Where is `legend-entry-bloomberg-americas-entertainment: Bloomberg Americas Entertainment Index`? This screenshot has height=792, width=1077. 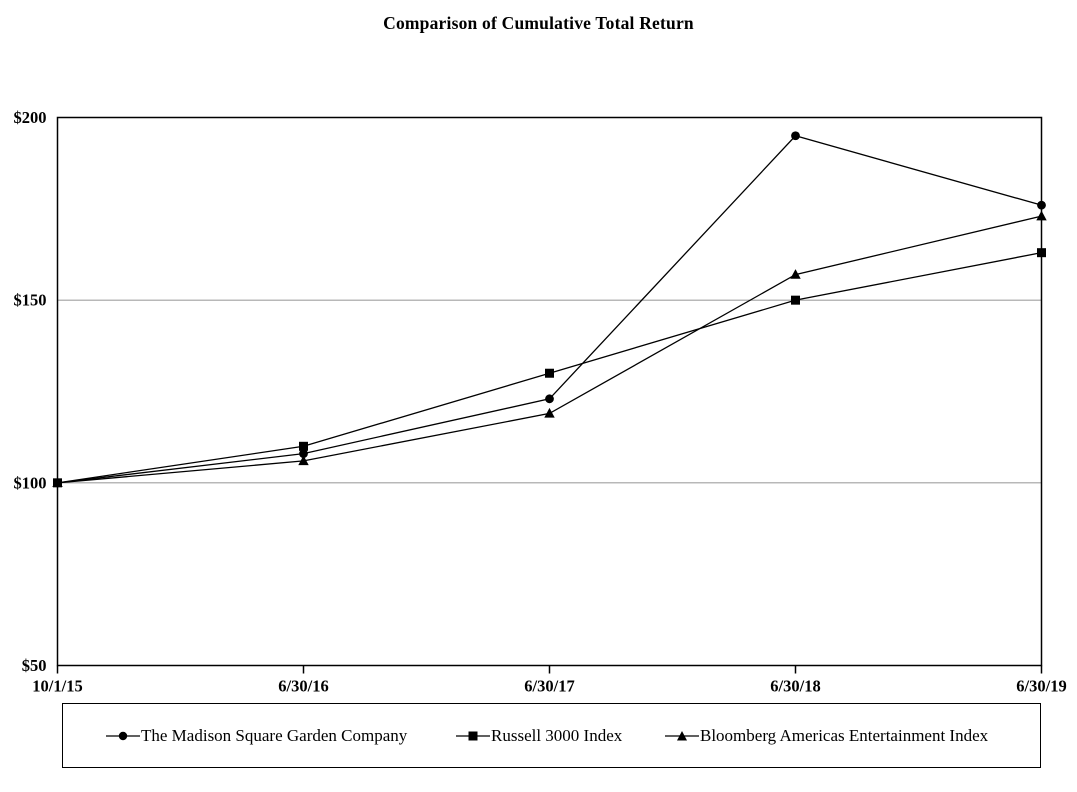 legend-entry-bloomberg-americas-entertainment: Bloomberg Americas Entertainment Index is located at coordinates (826, 736).